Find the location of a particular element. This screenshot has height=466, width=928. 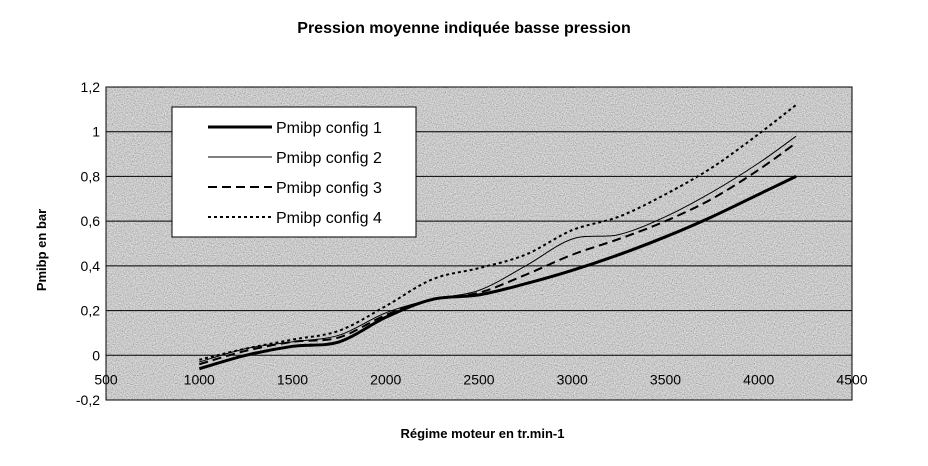

y-tick-label: 0,6 is located at coordinates (91, 221).